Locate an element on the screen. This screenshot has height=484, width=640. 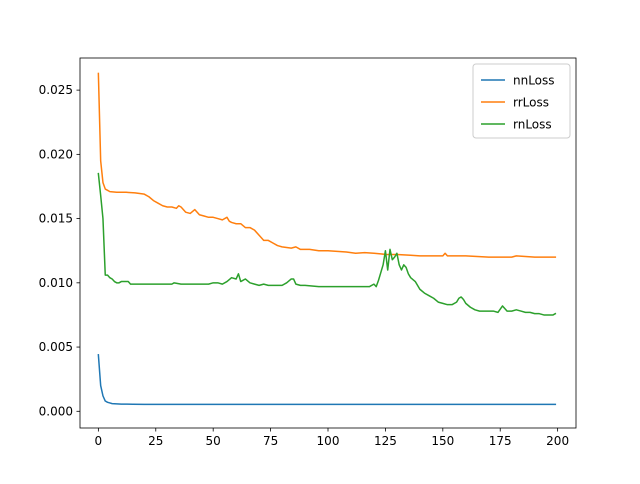
y-axis: 0.000 0.005 0.010 0.015 0.020 0.025 is located at coordinates (59, 250).